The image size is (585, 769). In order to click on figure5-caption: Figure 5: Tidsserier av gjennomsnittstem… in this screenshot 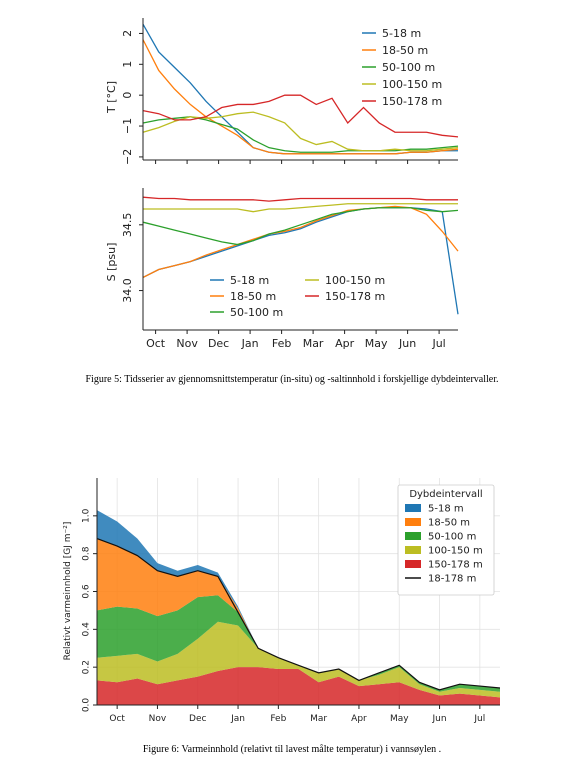, I will do `click(292, 379)`.